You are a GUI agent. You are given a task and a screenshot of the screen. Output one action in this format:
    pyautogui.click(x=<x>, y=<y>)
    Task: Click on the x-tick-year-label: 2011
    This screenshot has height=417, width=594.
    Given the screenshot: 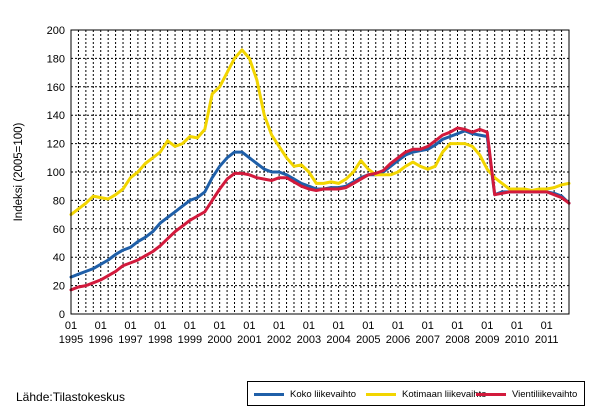 What is the action you would take?
    pyautogui.click(x=547, y=340)
    